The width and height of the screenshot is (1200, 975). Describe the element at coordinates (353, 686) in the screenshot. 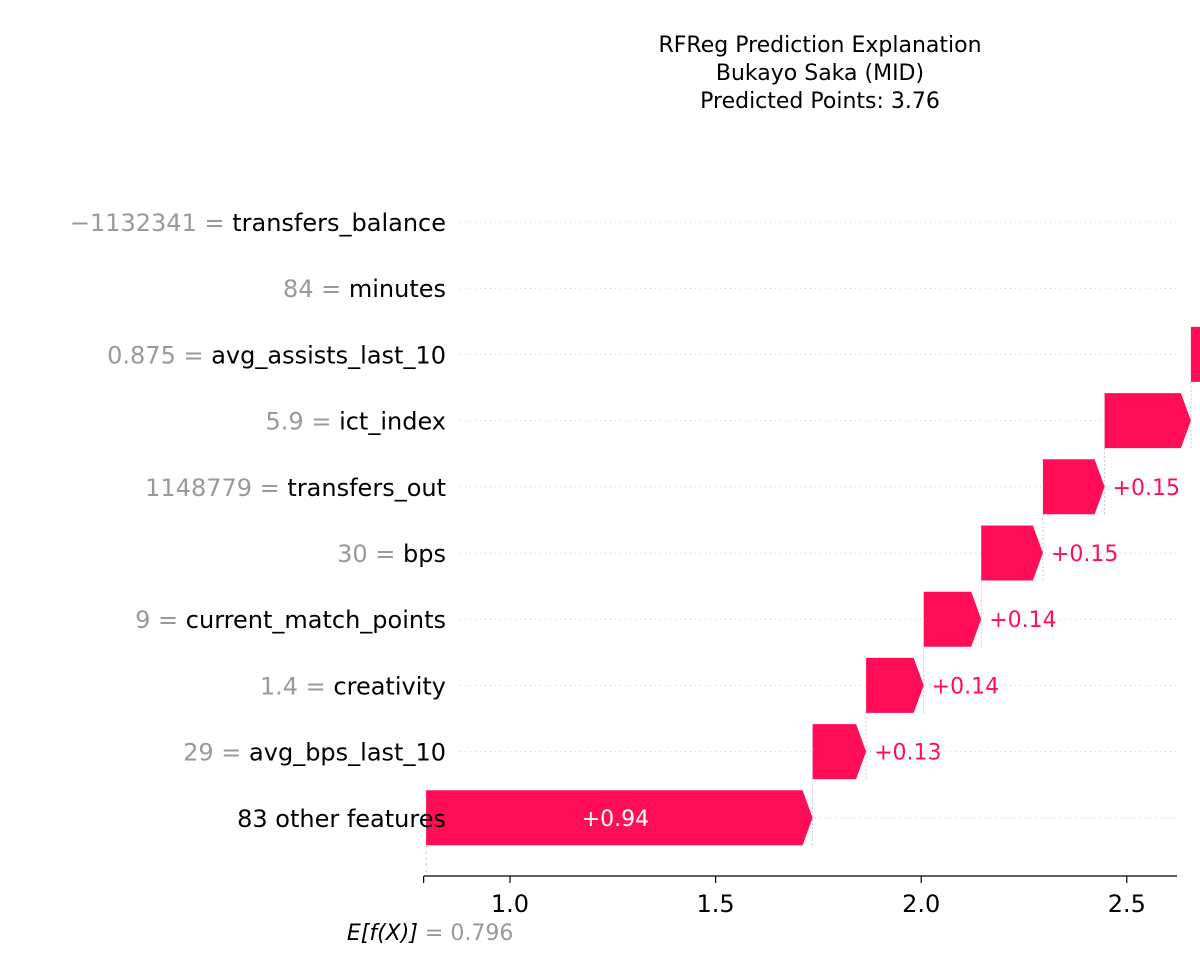

I see `feature-label: 1.4 = creativity` at that location.